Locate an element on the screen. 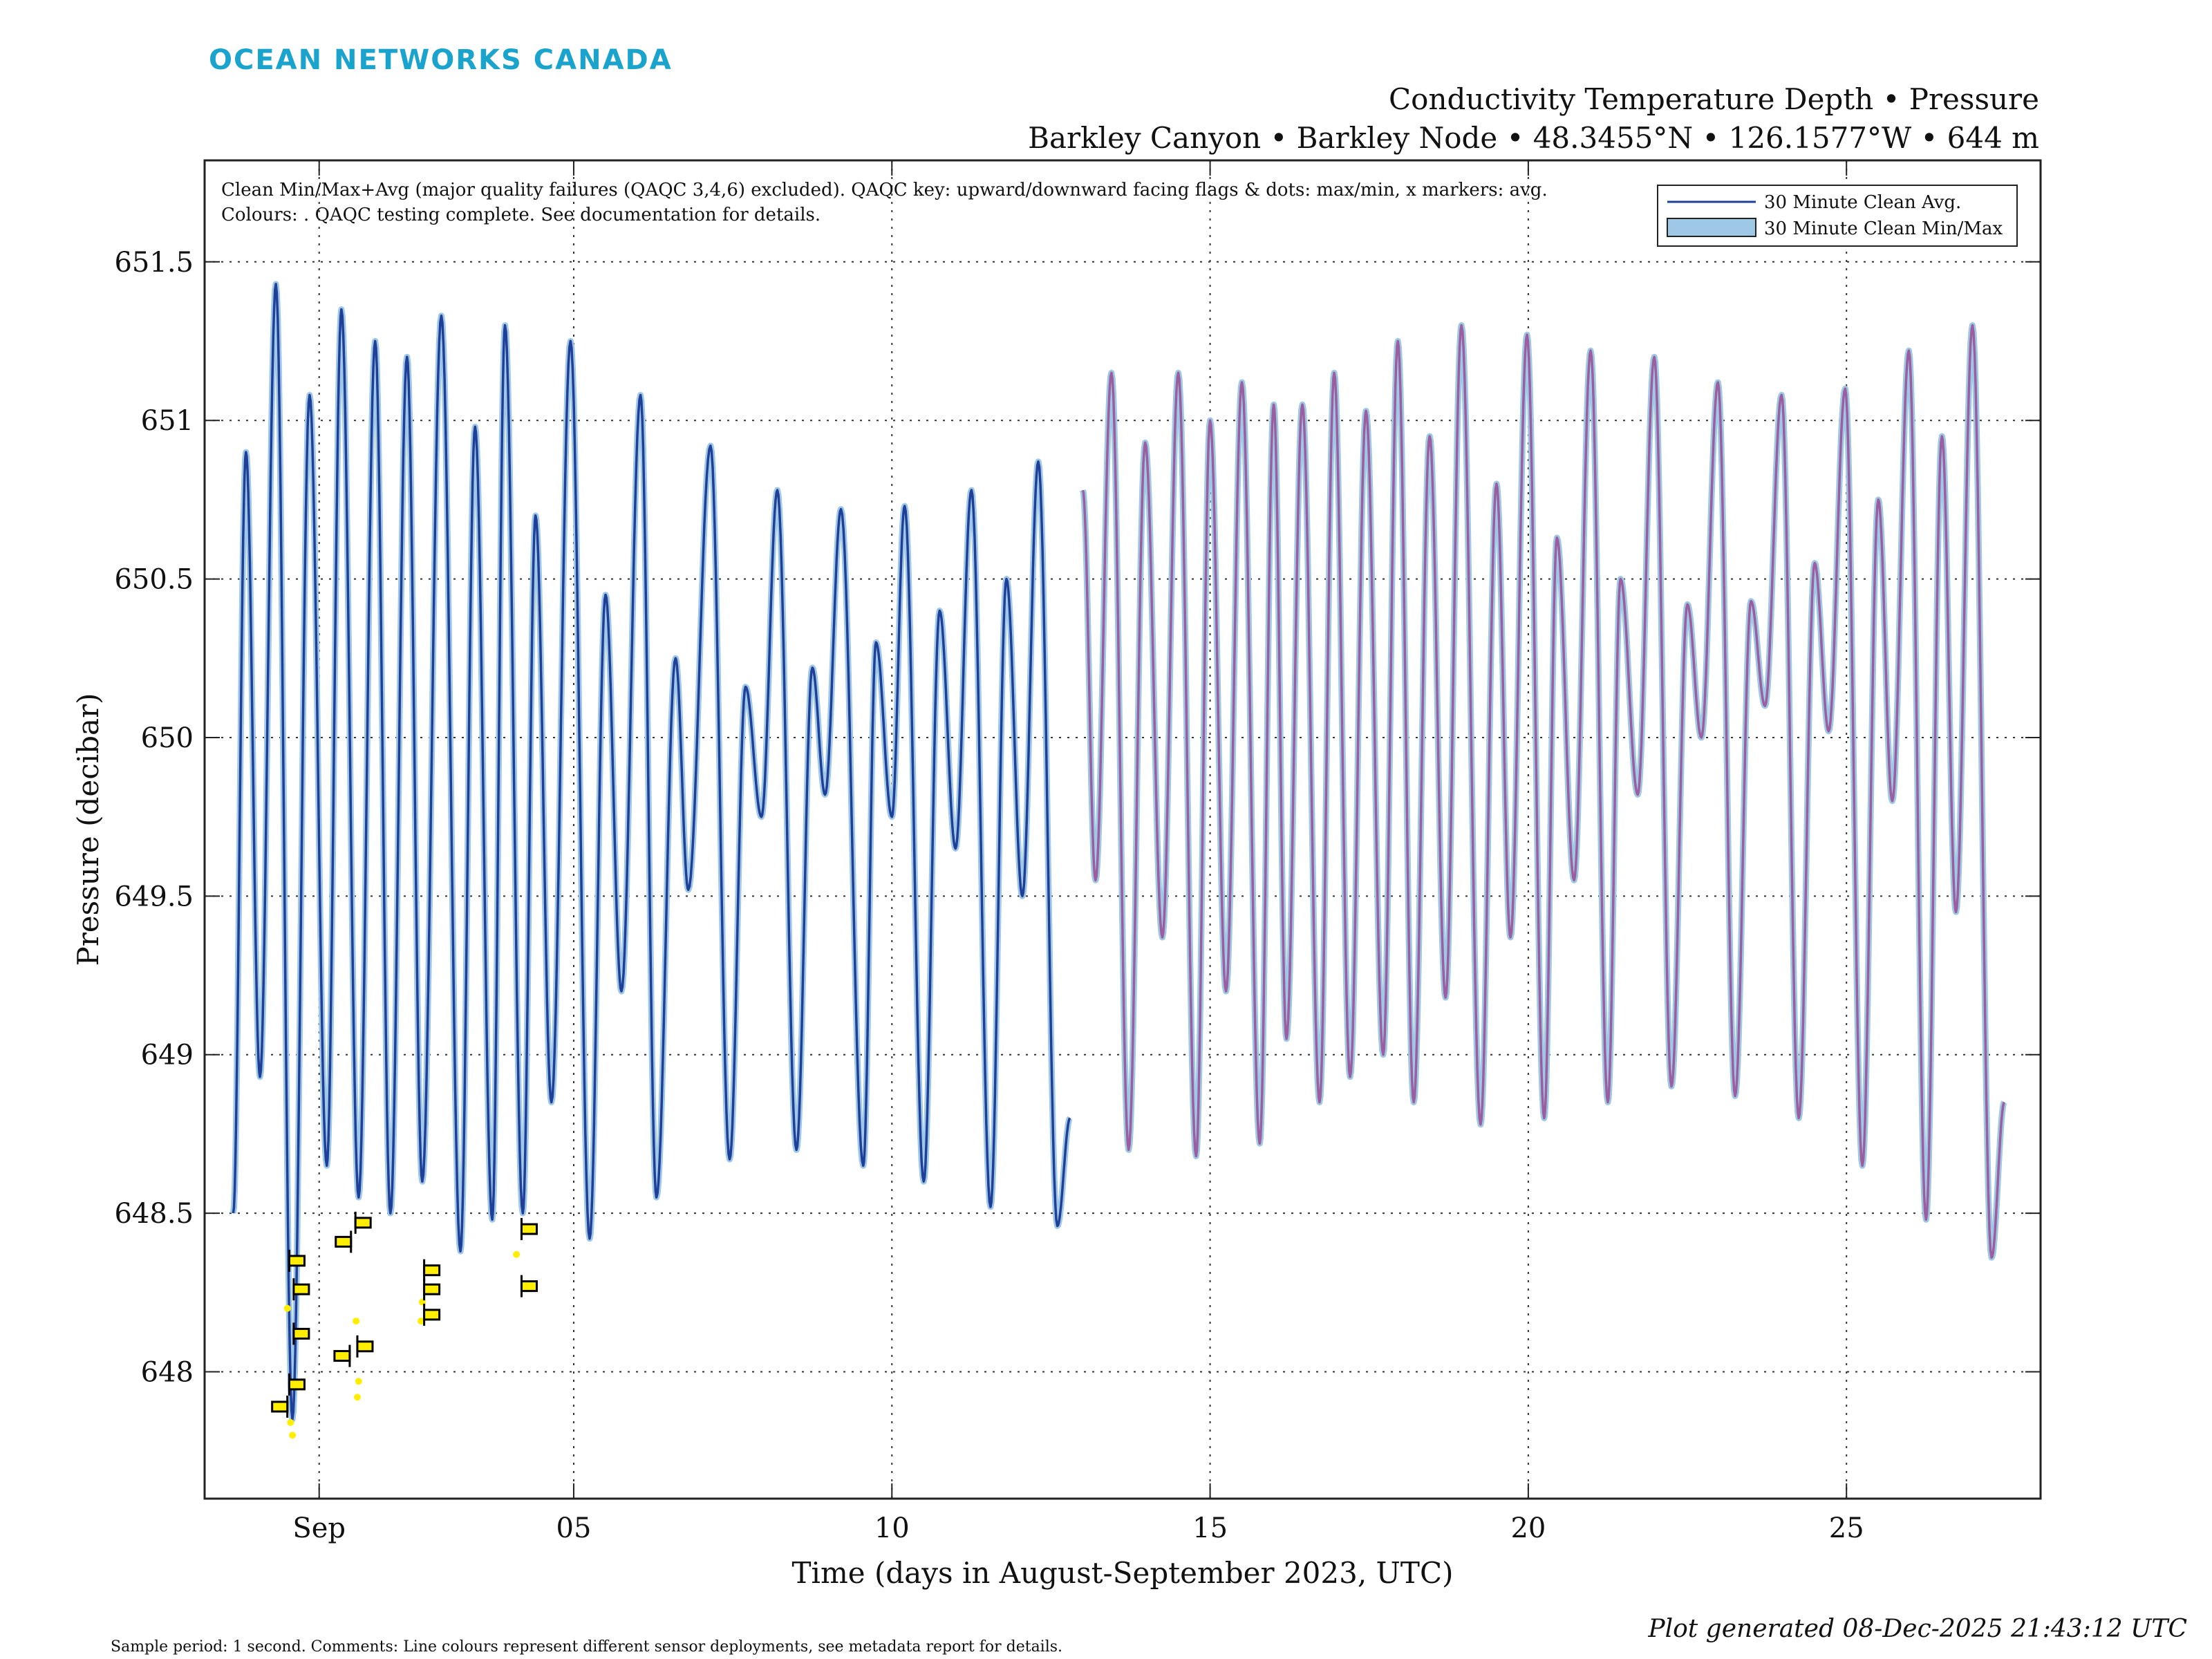 This screenshot has width=2212, height=1659. x-tick-label: 05 is located at coordinates (574, 1528).